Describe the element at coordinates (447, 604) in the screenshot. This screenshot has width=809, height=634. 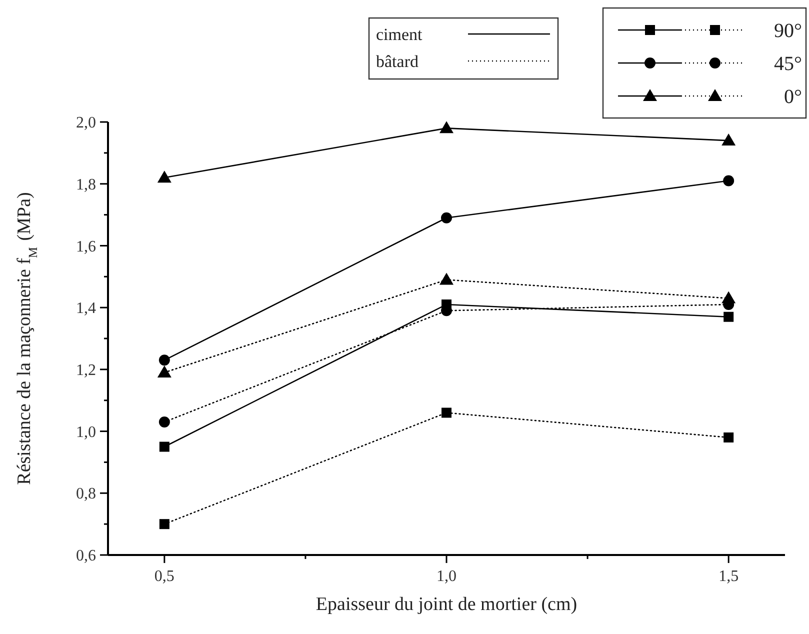
I see `x-axis-title: Epaisseur du joint de mortier (cm)` at that location.